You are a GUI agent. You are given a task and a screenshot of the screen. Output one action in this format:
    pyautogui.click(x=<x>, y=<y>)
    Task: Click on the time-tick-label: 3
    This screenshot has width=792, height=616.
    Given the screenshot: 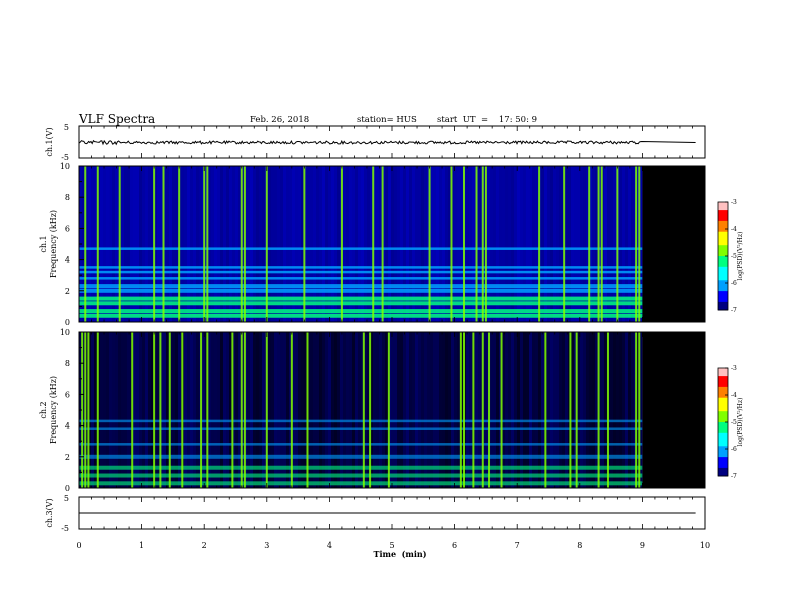 What is the action you would take?
    pyautogui.click(x=266, y=545)
    